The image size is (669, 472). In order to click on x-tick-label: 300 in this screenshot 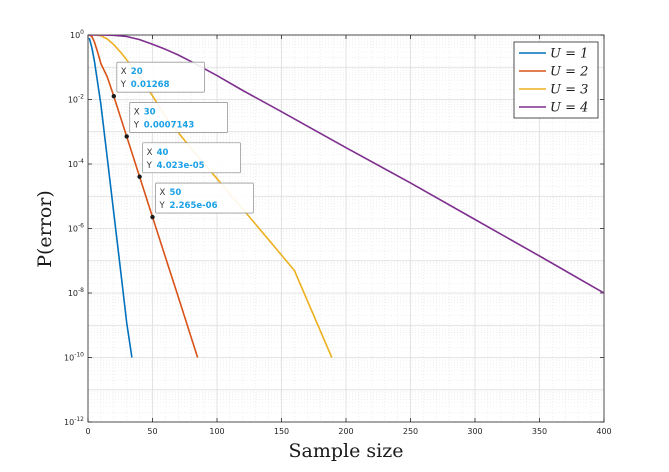, I will do `click(474, 431)`.